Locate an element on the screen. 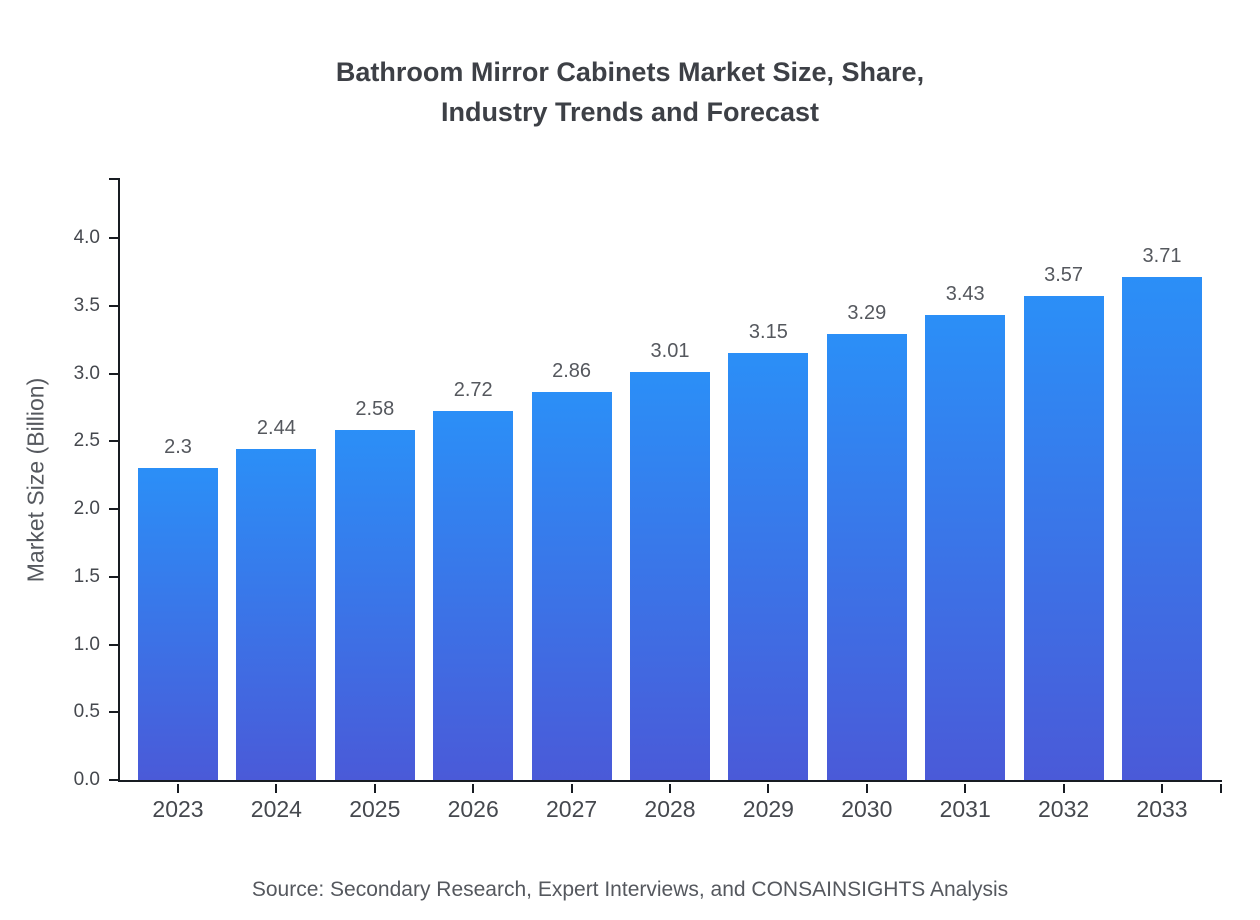 This screenshot has height=920, width=1260. bar-value-label: 2.58 is located at coordinates (375, 409).